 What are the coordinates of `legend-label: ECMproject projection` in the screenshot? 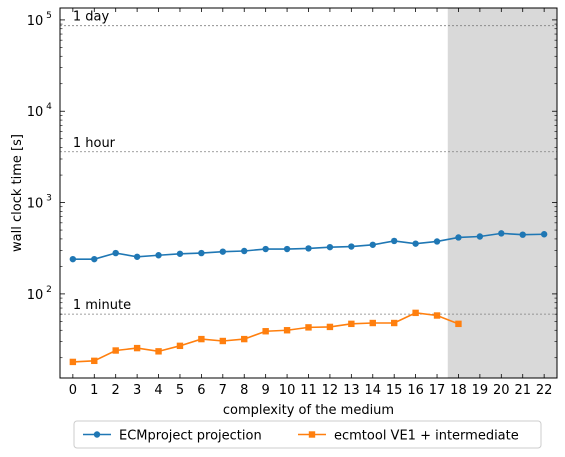 It's located at (190, 436).